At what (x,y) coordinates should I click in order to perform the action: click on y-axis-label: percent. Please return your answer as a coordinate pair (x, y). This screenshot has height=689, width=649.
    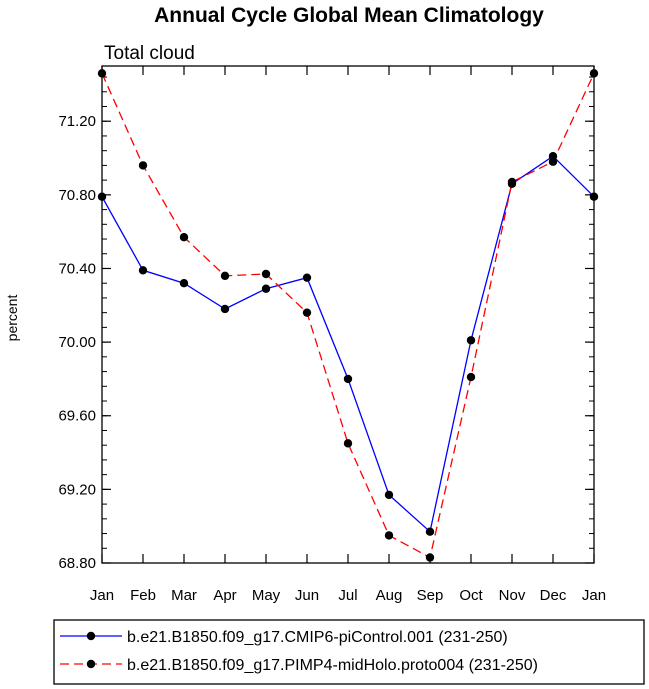
    Looking at the image, I should click on (12, 318).